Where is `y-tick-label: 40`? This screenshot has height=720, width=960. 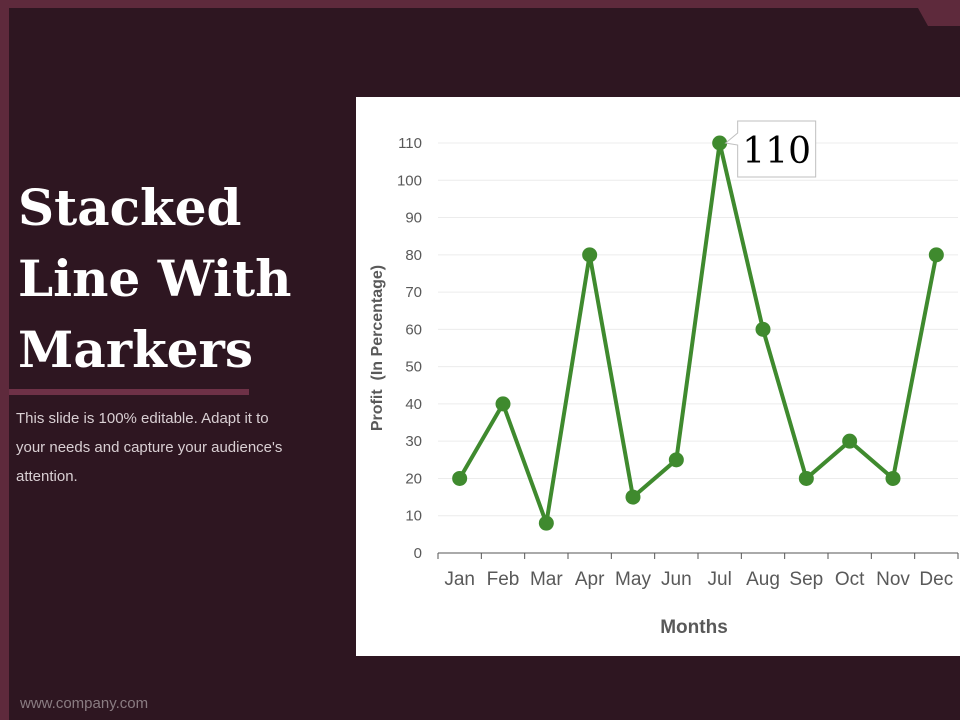 y-tick-label: 40 is located at coordinates (413, 404).